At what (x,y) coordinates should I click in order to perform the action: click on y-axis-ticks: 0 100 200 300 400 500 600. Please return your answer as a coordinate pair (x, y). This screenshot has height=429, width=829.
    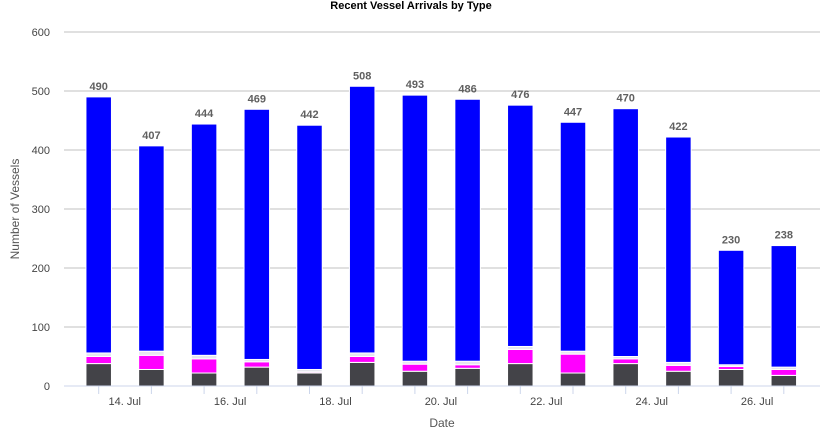
    Looking at the image, I should click on (41, 210).